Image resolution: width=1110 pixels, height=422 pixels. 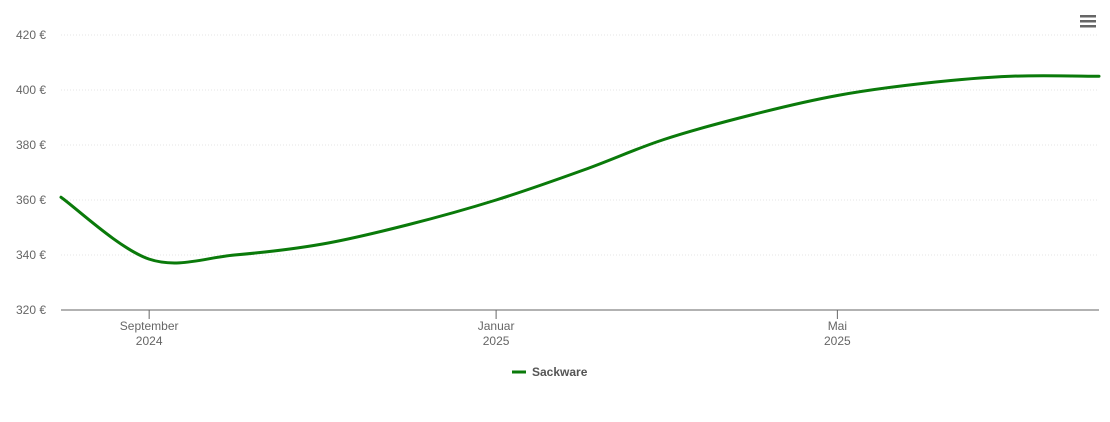 What do you see at coordinates (31, 200) in the screenshot?
I see `y-tick-label: 360 €` at bounding box center [31, 200].